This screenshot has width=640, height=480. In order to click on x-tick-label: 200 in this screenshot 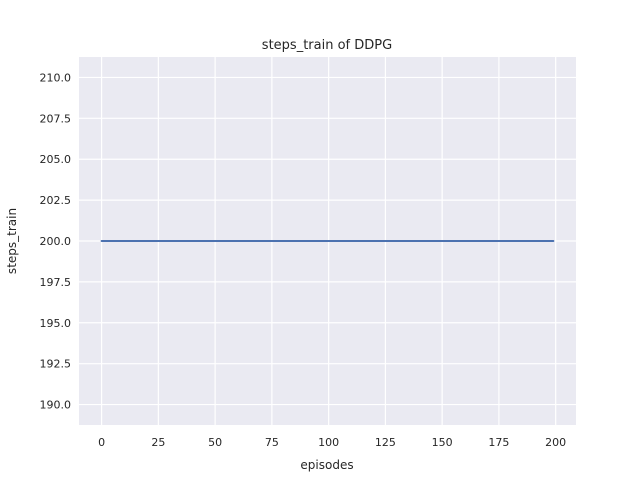, I will do `click(555, 442)`.